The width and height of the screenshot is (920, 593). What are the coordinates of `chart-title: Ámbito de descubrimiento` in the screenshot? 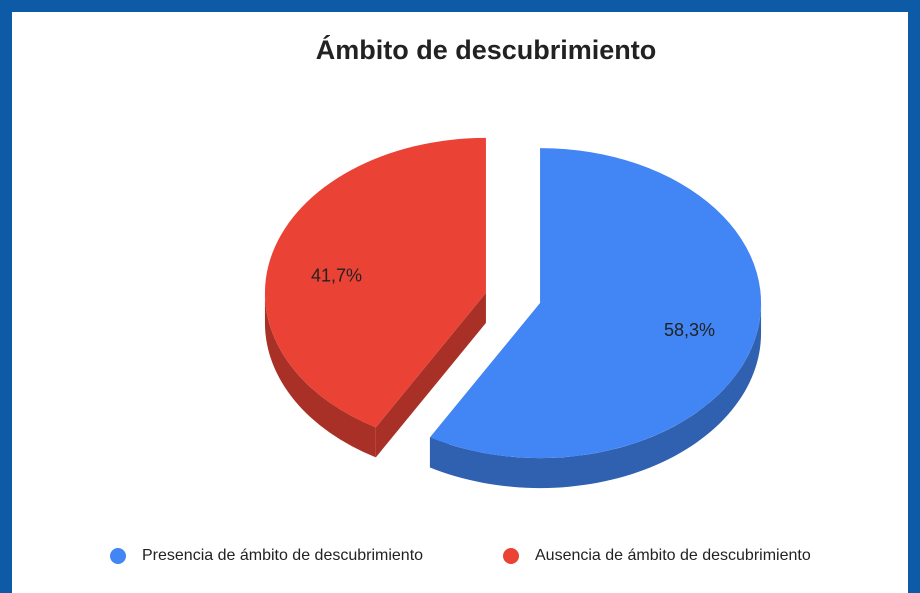 It's located at (486, 49).